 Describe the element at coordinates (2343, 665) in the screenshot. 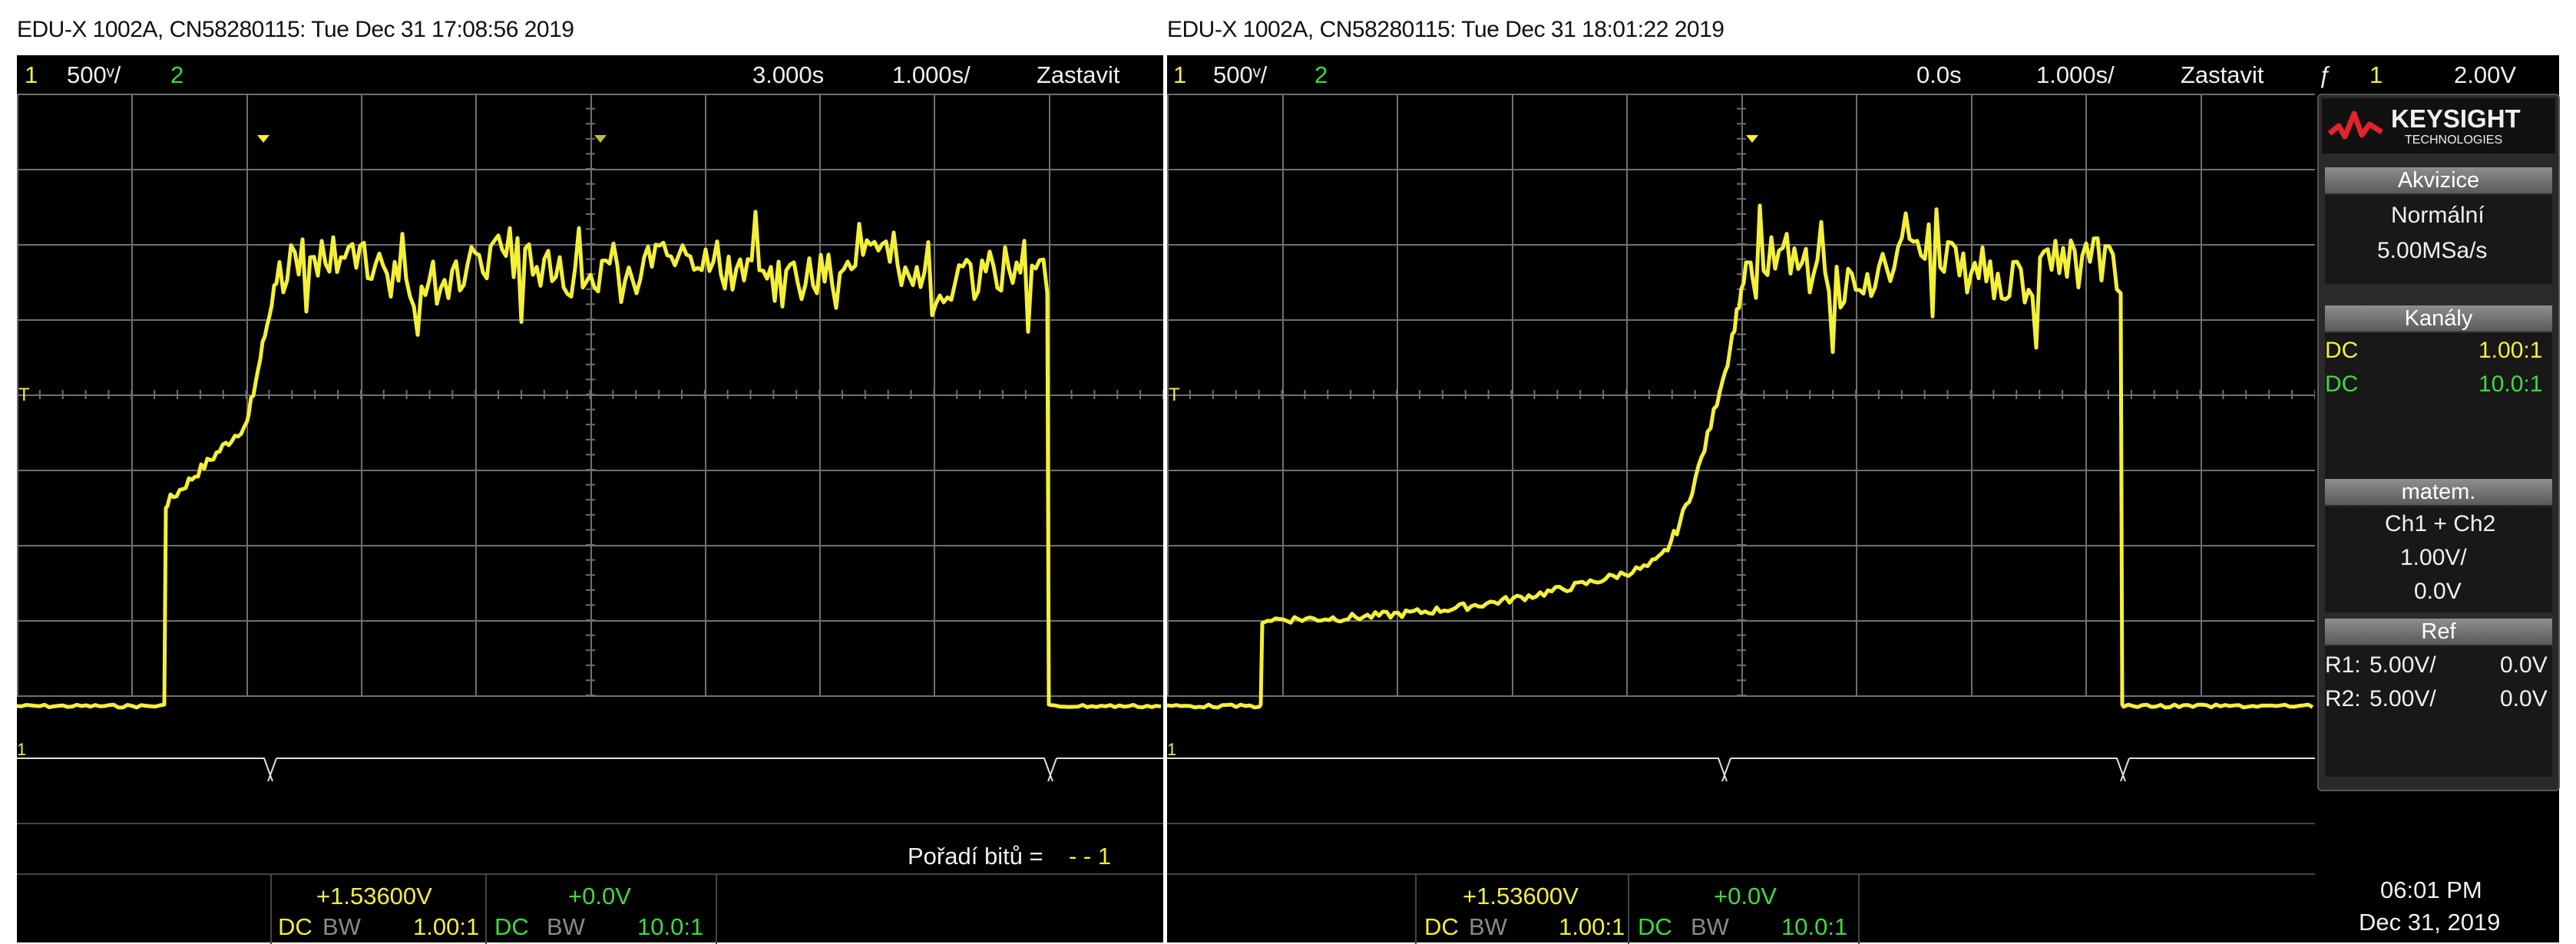

I see `ref1-label: R1:` at that location.